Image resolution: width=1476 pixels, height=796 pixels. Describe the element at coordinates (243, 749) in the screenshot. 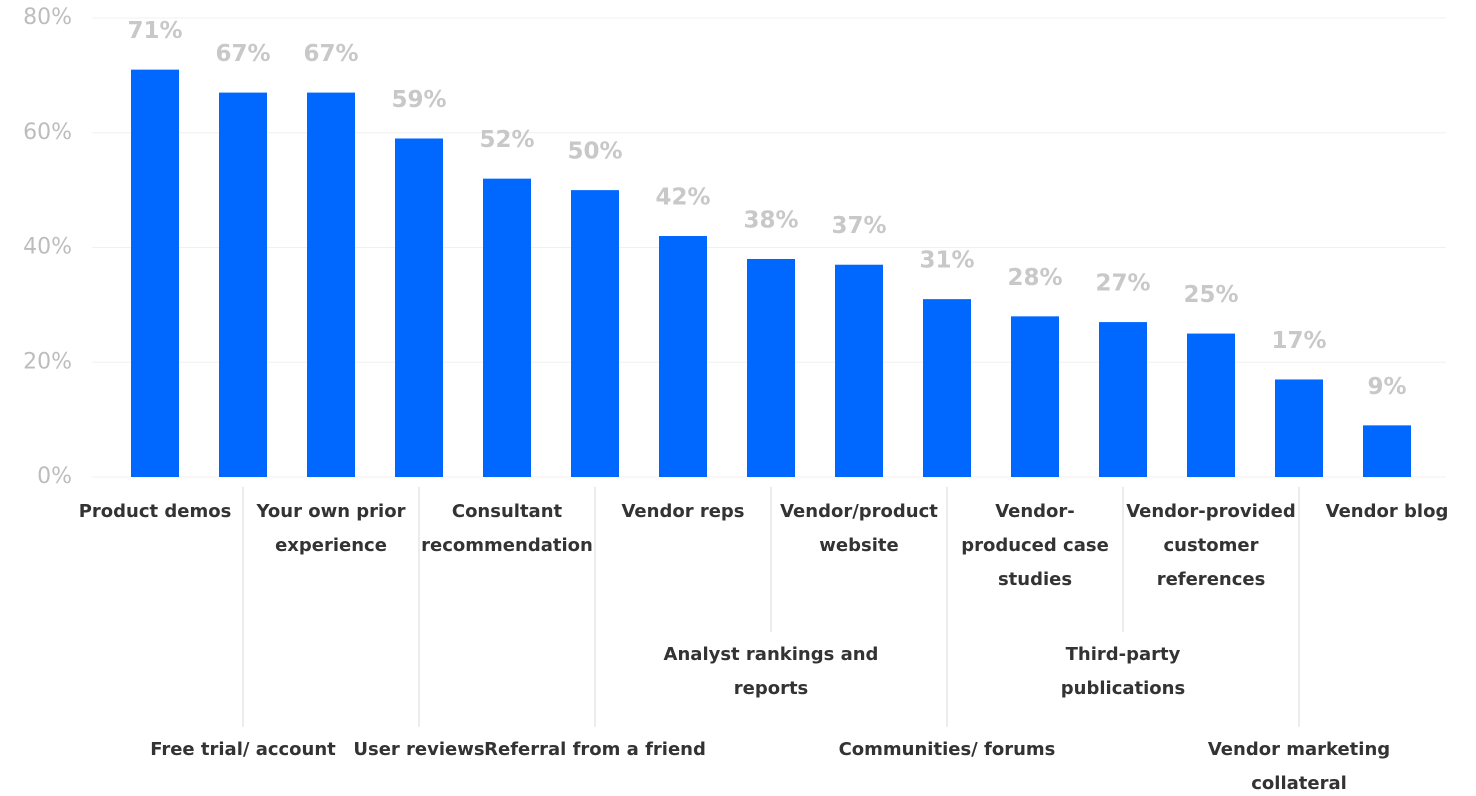

I see `x-tick-label: Free trial/ account` at that location.